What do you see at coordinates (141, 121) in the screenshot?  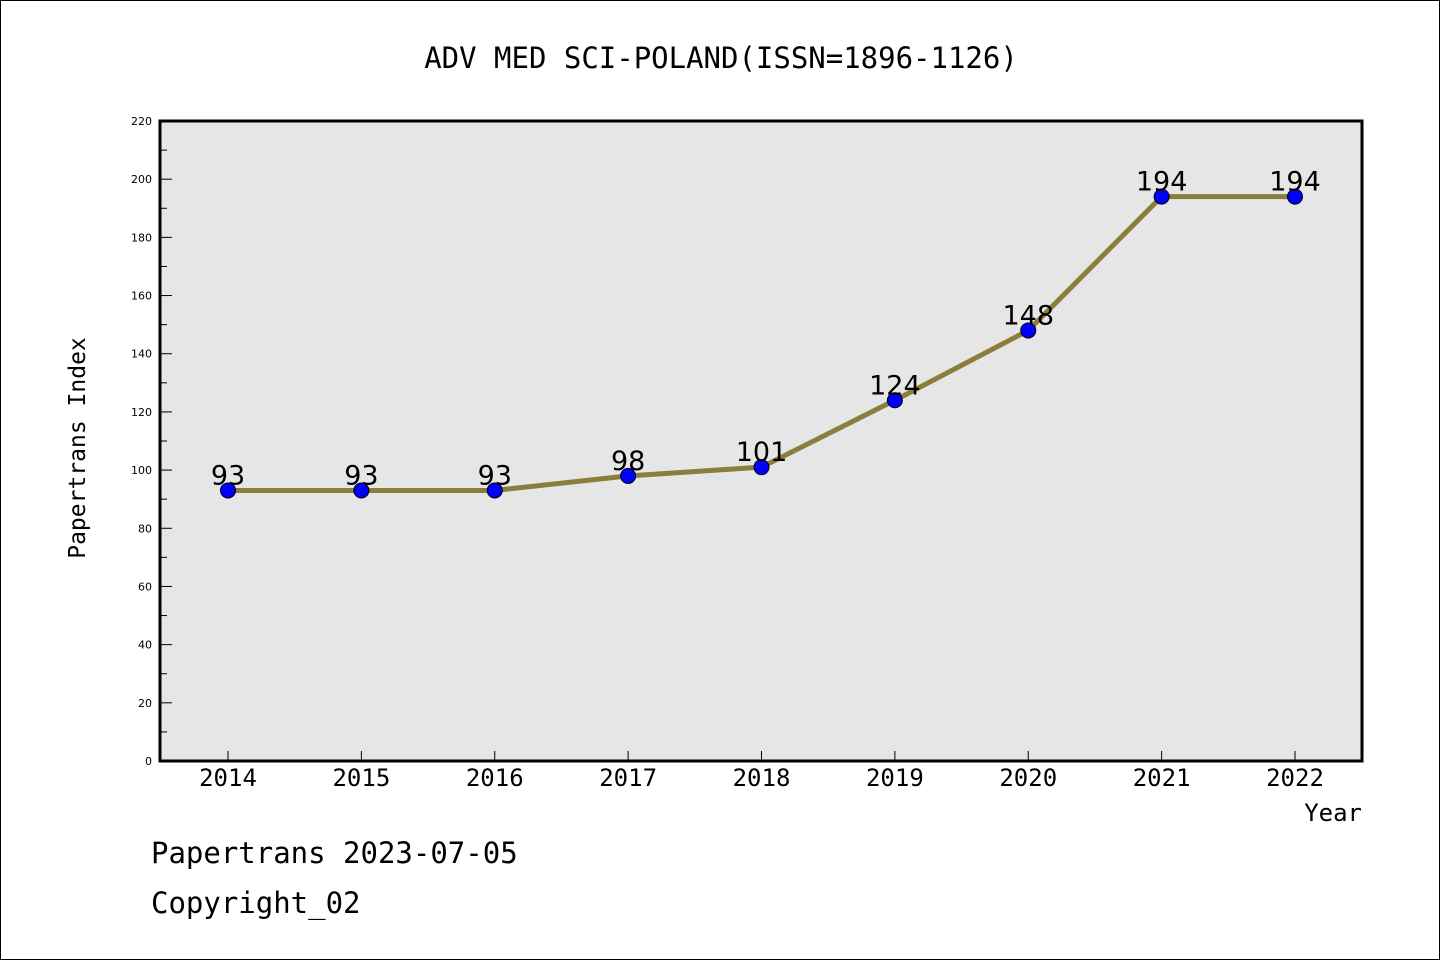 I see `y-tick-label: 220` at bounding box center [141, 121].